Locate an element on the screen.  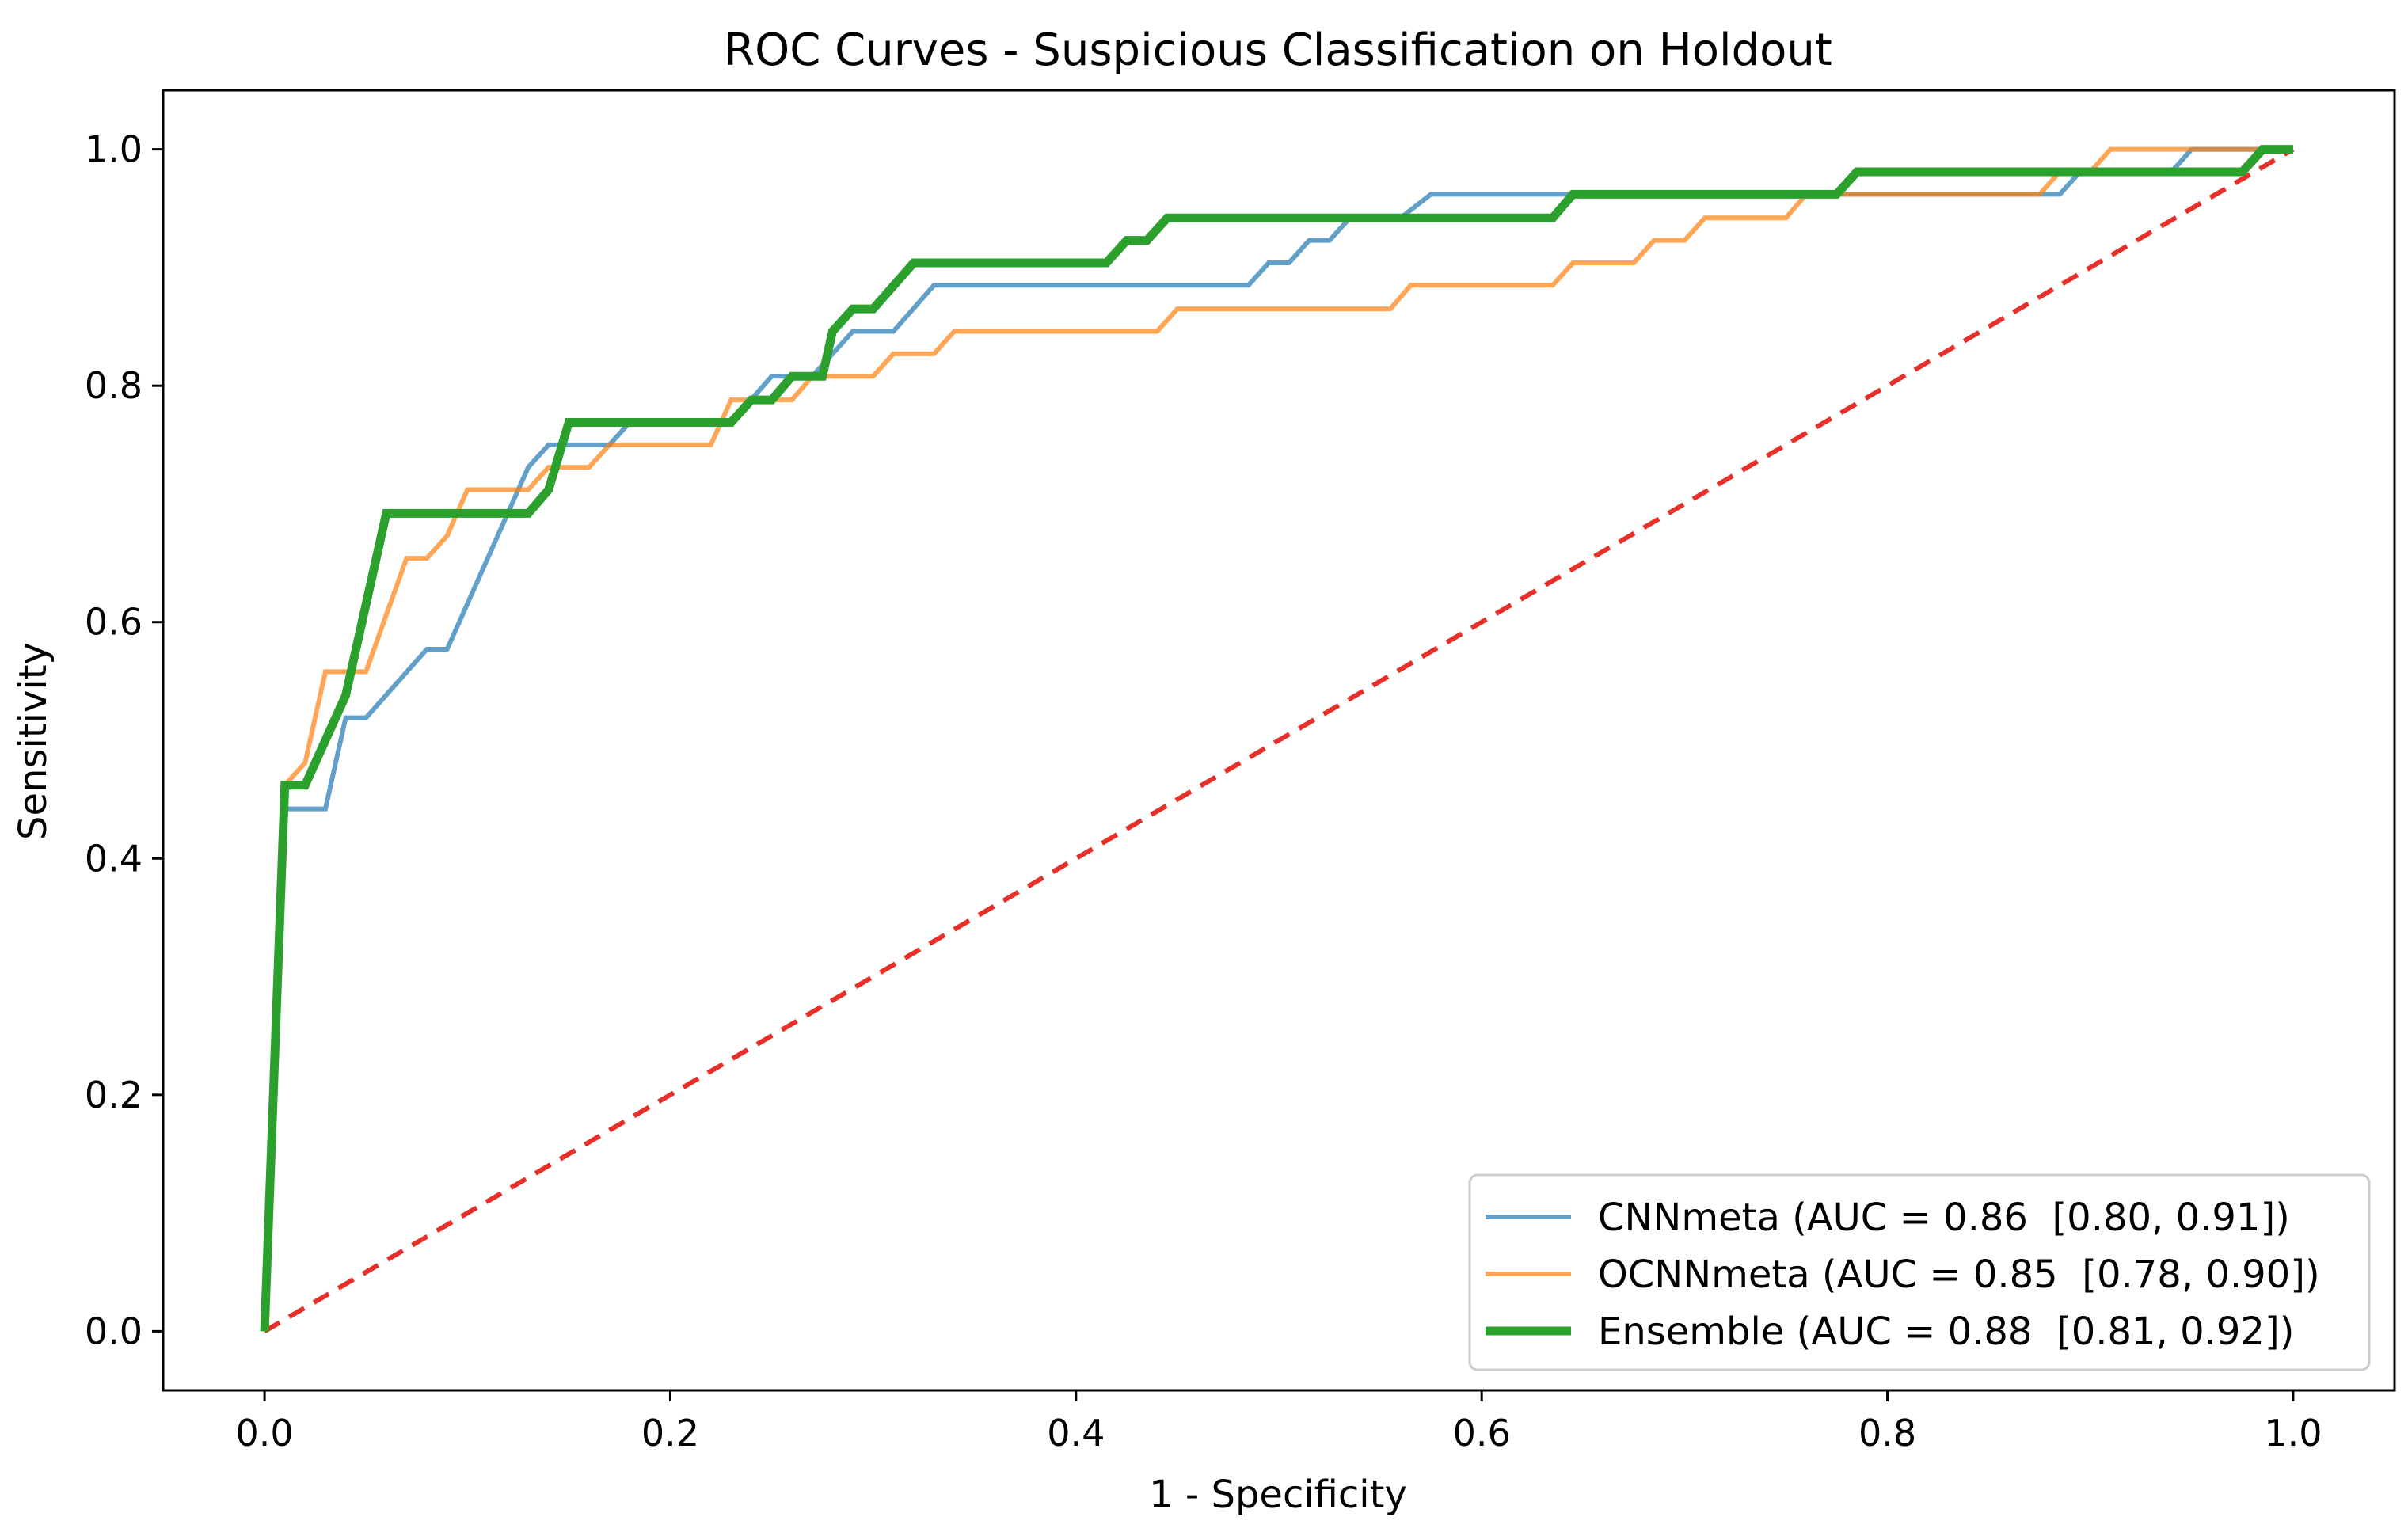
y-axis: 0.0 0.2 0.4 0.6 0.8 1.0 is located at coordinates (124, 740).